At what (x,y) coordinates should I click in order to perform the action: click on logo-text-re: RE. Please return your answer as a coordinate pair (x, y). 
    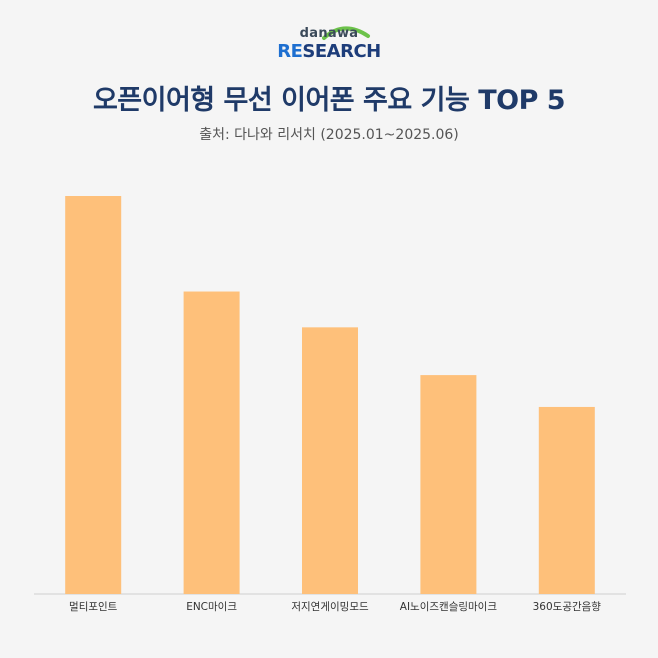
    Looking at the image, I should click on (290, 51).